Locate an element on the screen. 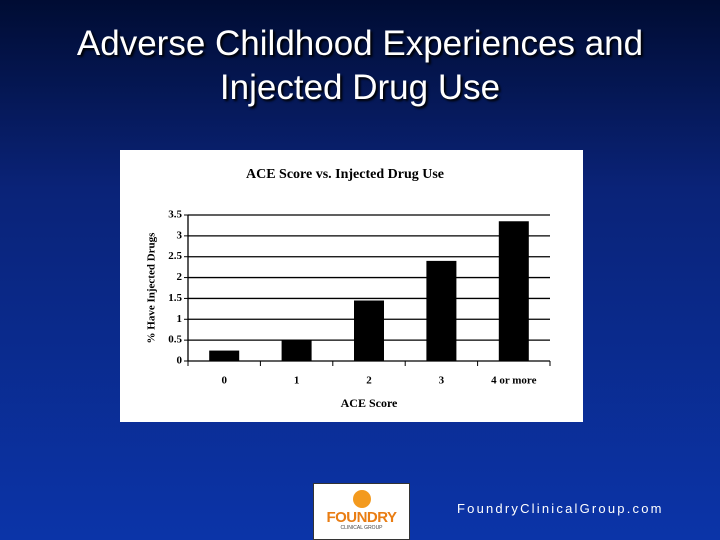 This screenshot has height=540, width=720. y-tick-label: 0 is located at coordinates (180, 361).